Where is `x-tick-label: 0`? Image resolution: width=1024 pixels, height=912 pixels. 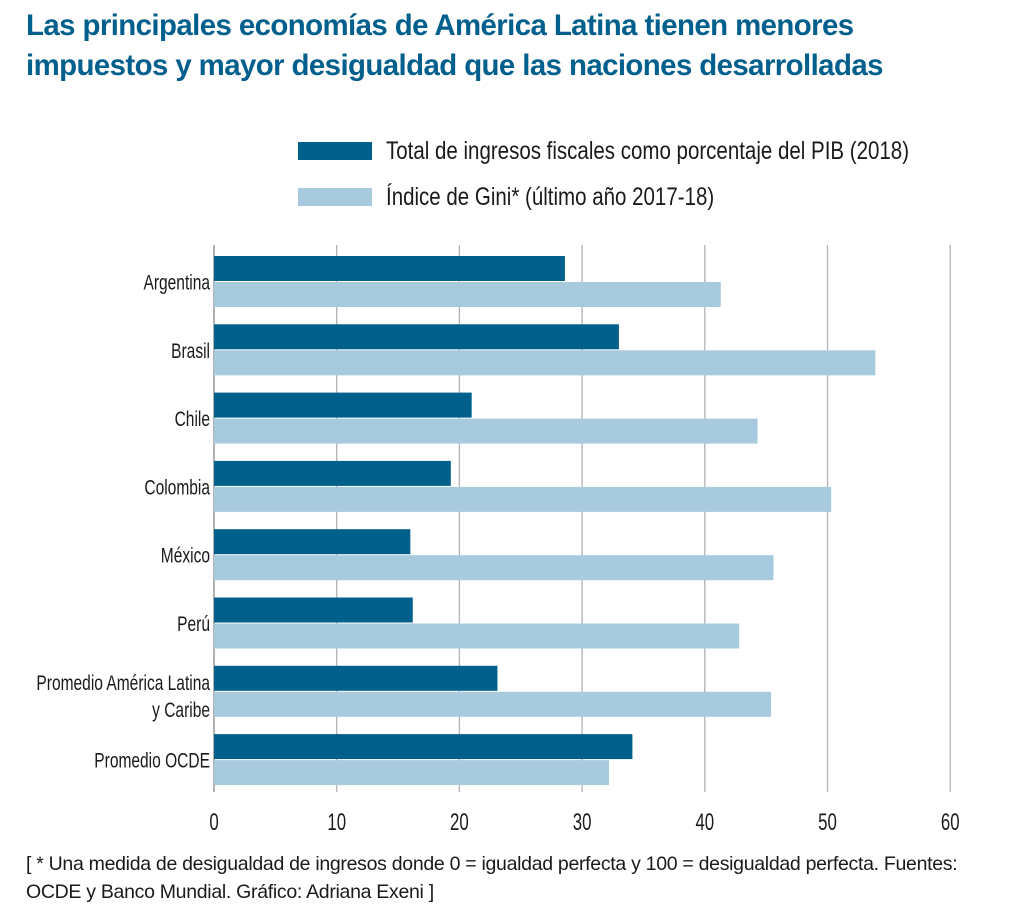
x-tick-label: 0 is located at coordinates (213, 822).